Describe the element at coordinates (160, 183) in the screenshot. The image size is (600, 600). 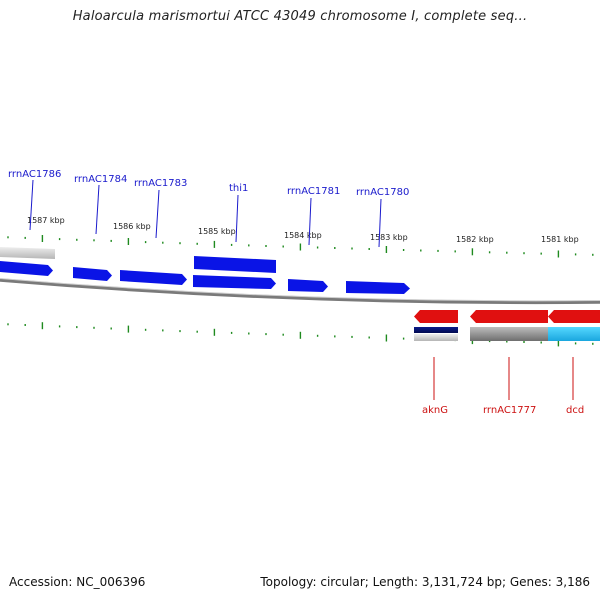
I see `gene-label-rrnAC1783: rrnAC1783` at that location.